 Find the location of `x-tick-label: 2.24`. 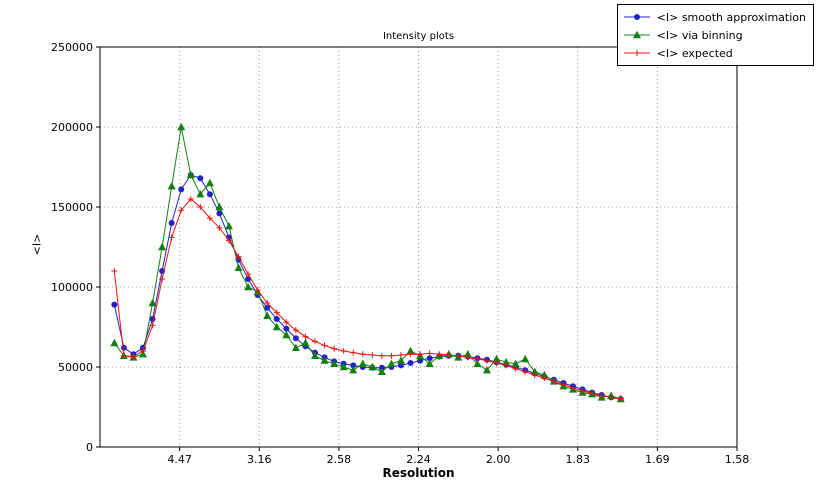

x-tick-label: 2.24 is located at coordinates (418, 459).